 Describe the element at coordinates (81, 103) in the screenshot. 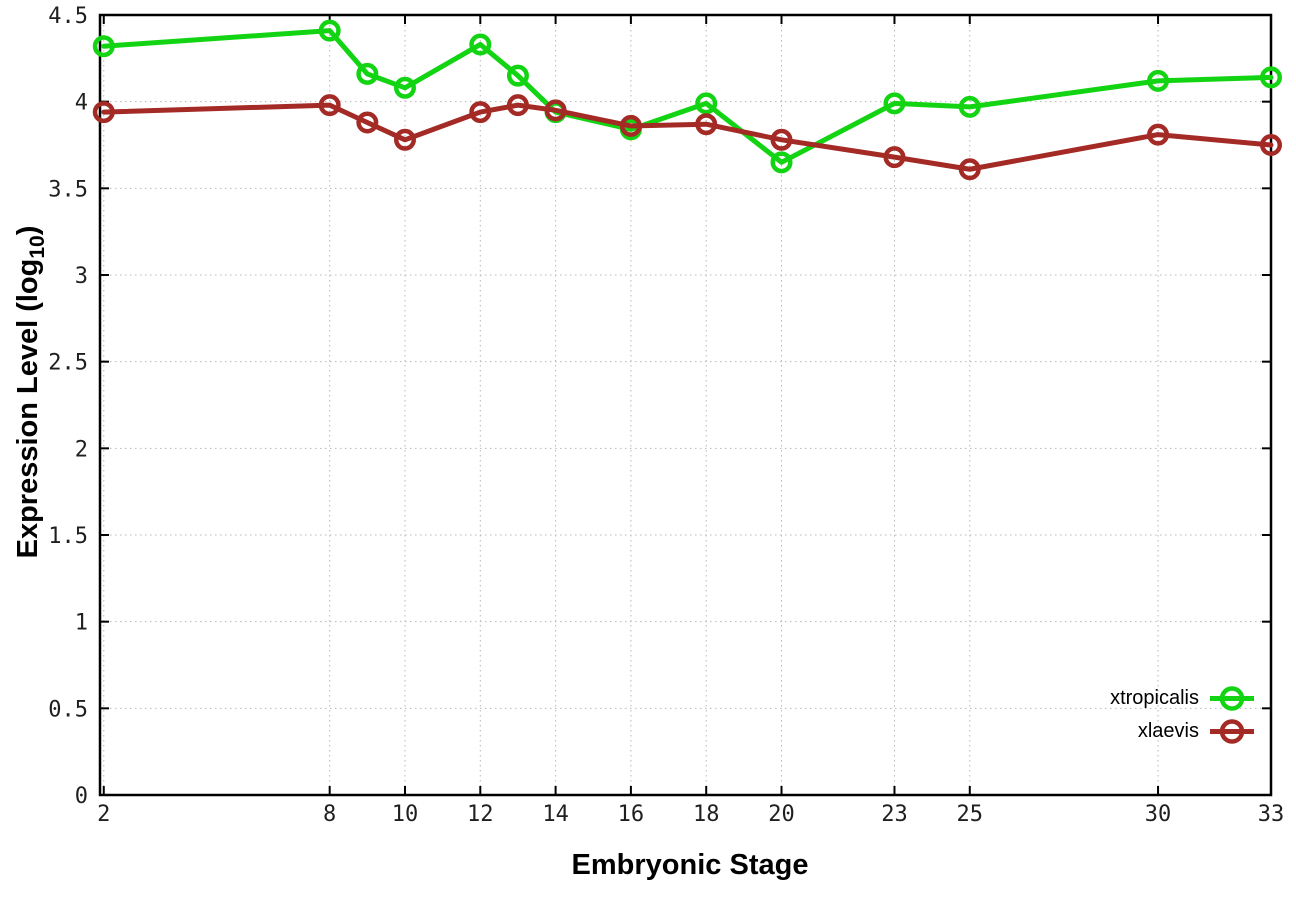

I see `y-tick-label: 4` at that location.